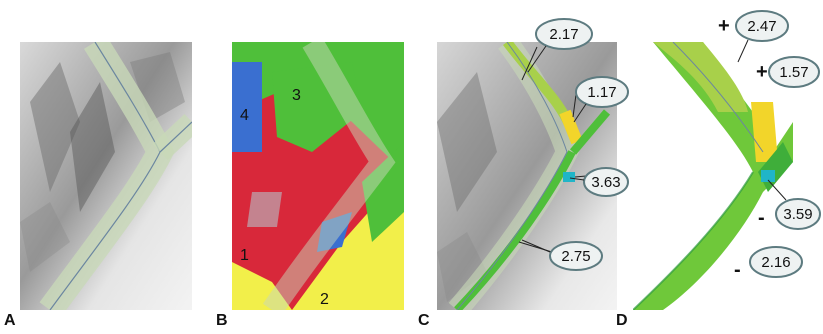 The height and width of the screenshot is (334, 823). I want to click on callout-c3: 3.63, so click(599, 182).